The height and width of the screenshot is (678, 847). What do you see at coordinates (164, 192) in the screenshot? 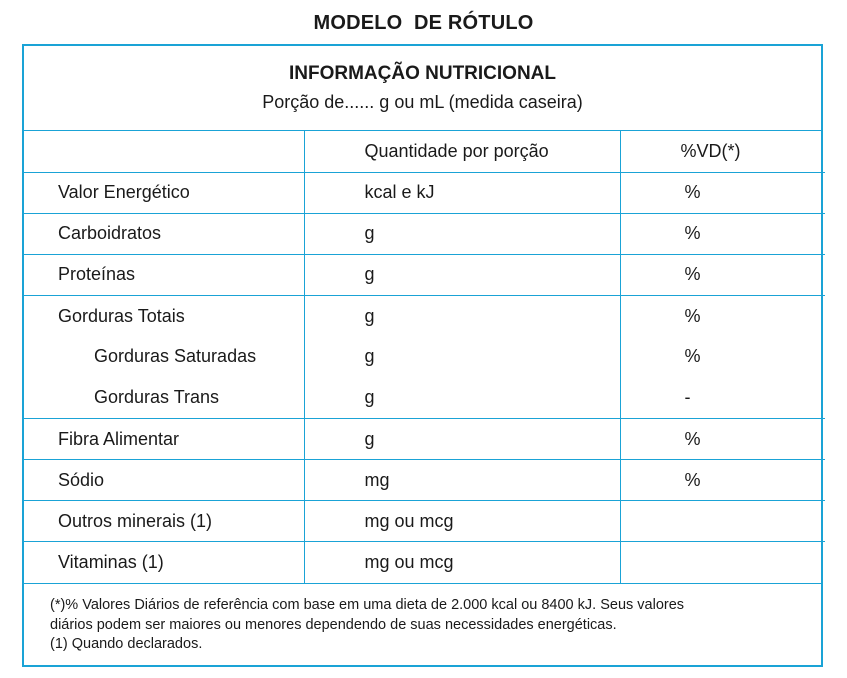
I see `nutrient-name: Valor Energético` at bounding box center [164, 192].